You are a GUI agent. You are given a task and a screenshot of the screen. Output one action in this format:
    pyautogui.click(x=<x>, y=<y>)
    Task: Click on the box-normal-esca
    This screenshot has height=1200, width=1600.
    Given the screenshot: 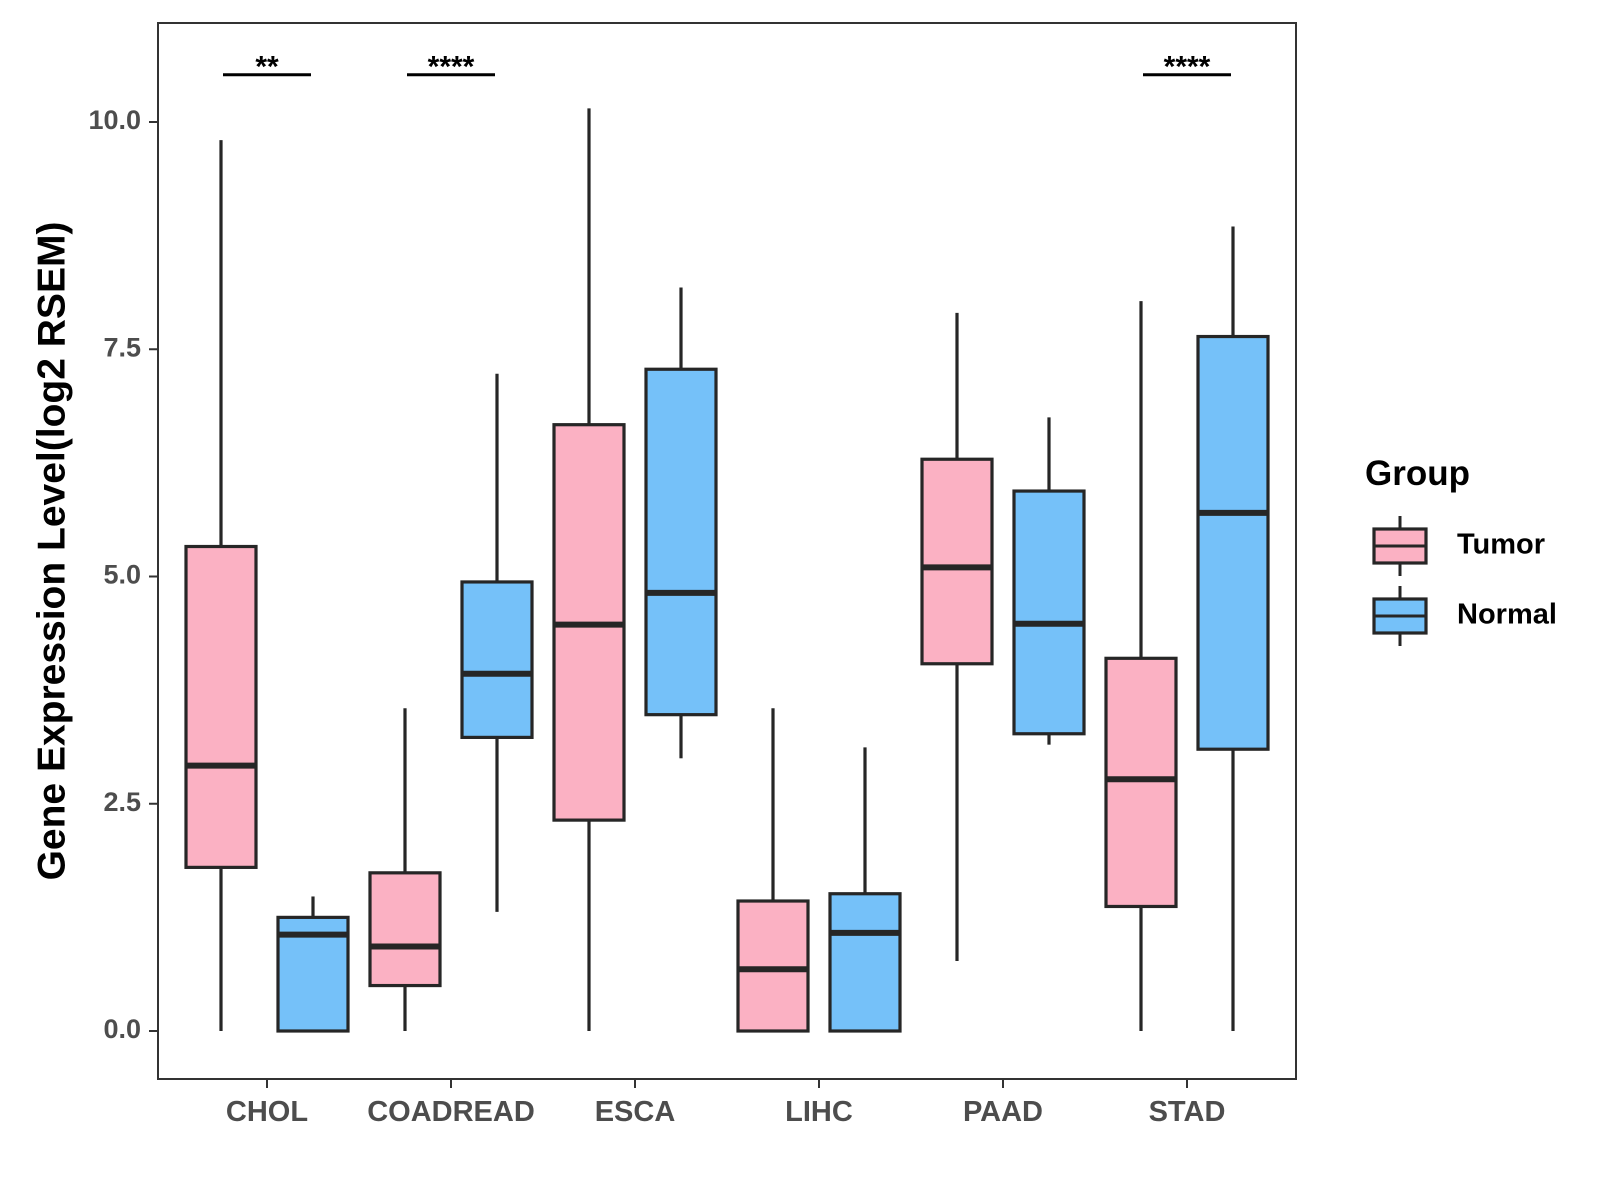 What is the action you would take?
    pyautogui.click(x=681, y=523)
    